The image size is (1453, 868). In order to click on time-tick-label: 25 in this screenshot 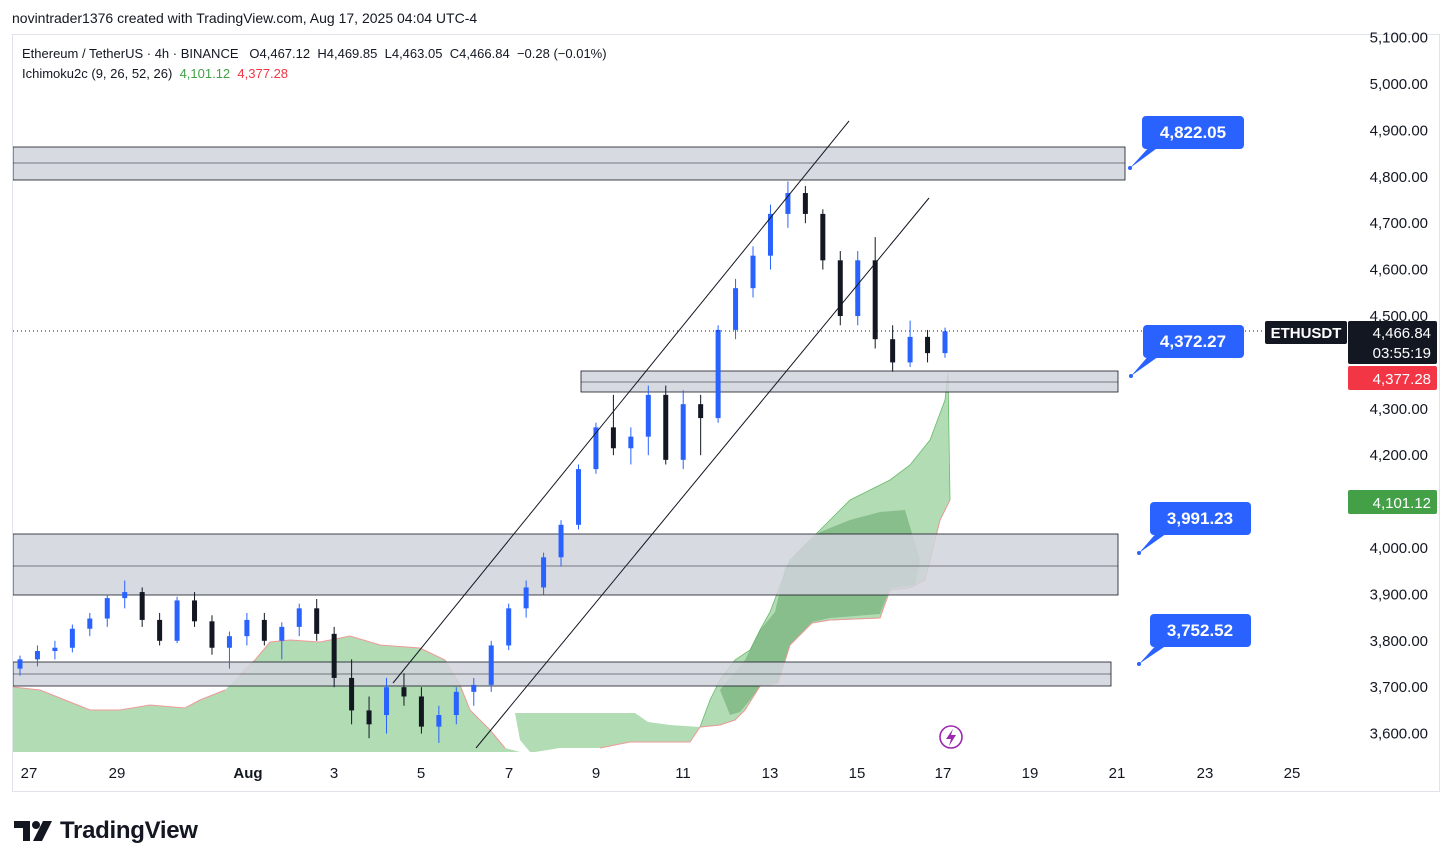, I will do `click(1292, 773)`.